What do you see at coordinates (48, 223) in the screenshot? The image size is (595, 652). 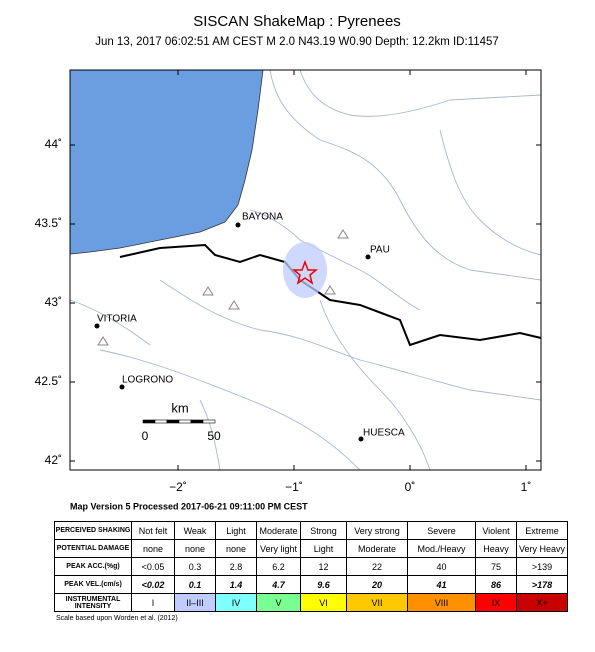 I see `lat-tick-label: 43.5˚` at bounding box center [48, 223].